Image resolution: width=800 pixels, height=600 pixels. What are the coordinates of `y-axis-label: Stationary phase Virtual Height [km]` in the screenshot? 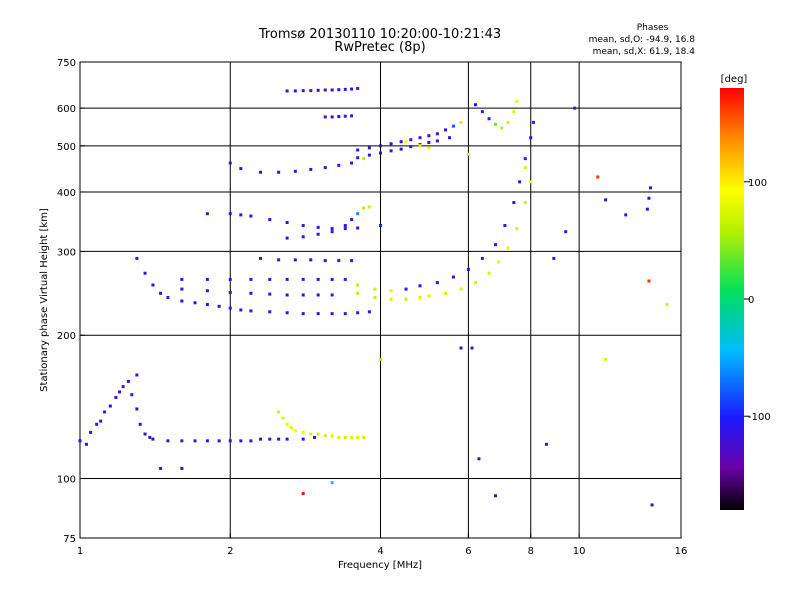 It's located at (44, 300).